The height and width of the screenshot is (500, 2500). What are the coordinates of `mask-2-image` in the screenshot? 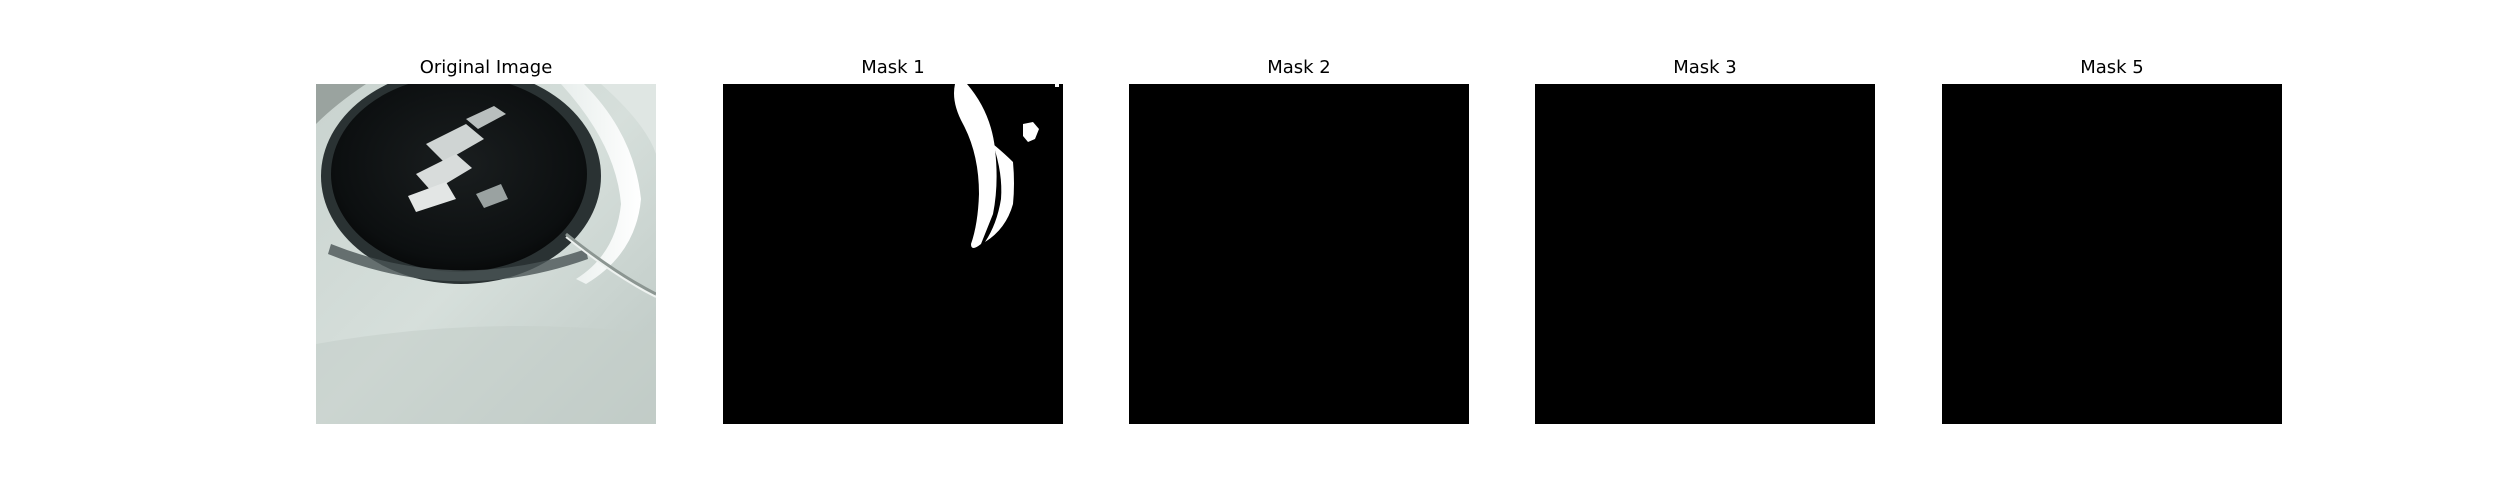 It's located at (1299, 254).